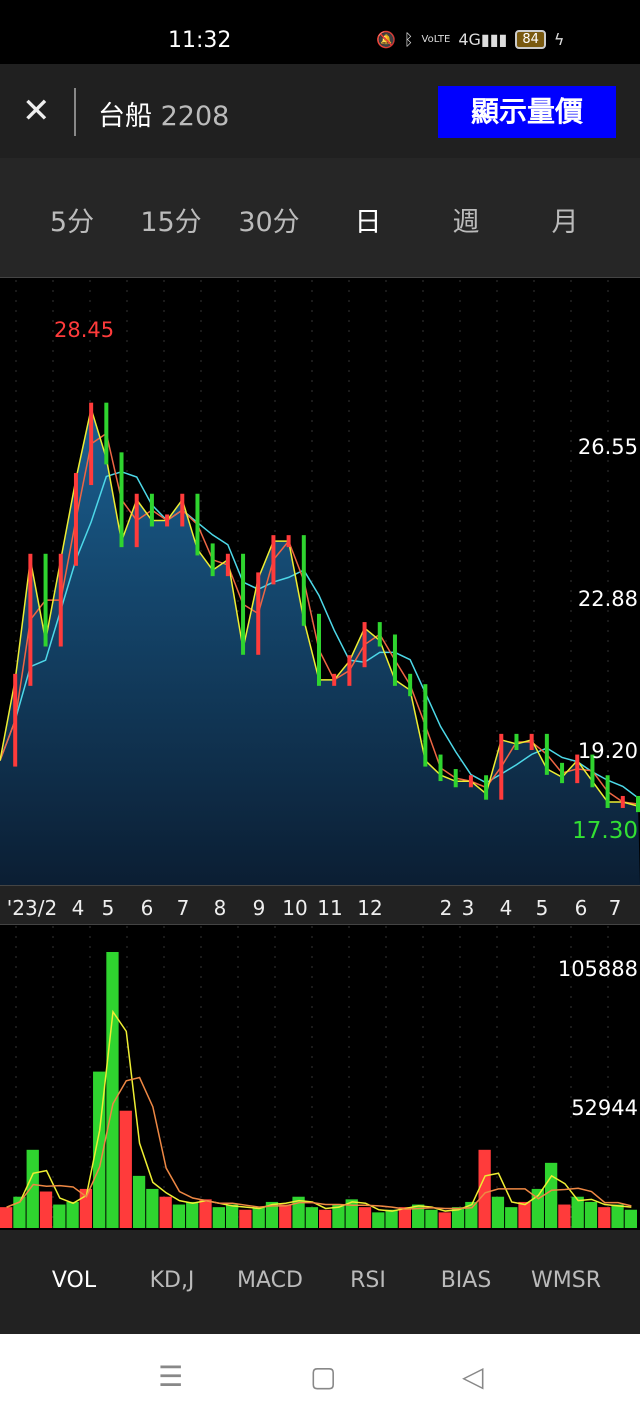 Image resolution: width=640 pixels, height=1422 pixels. I want to click on y-tick: 19.20, so click(607, 751).